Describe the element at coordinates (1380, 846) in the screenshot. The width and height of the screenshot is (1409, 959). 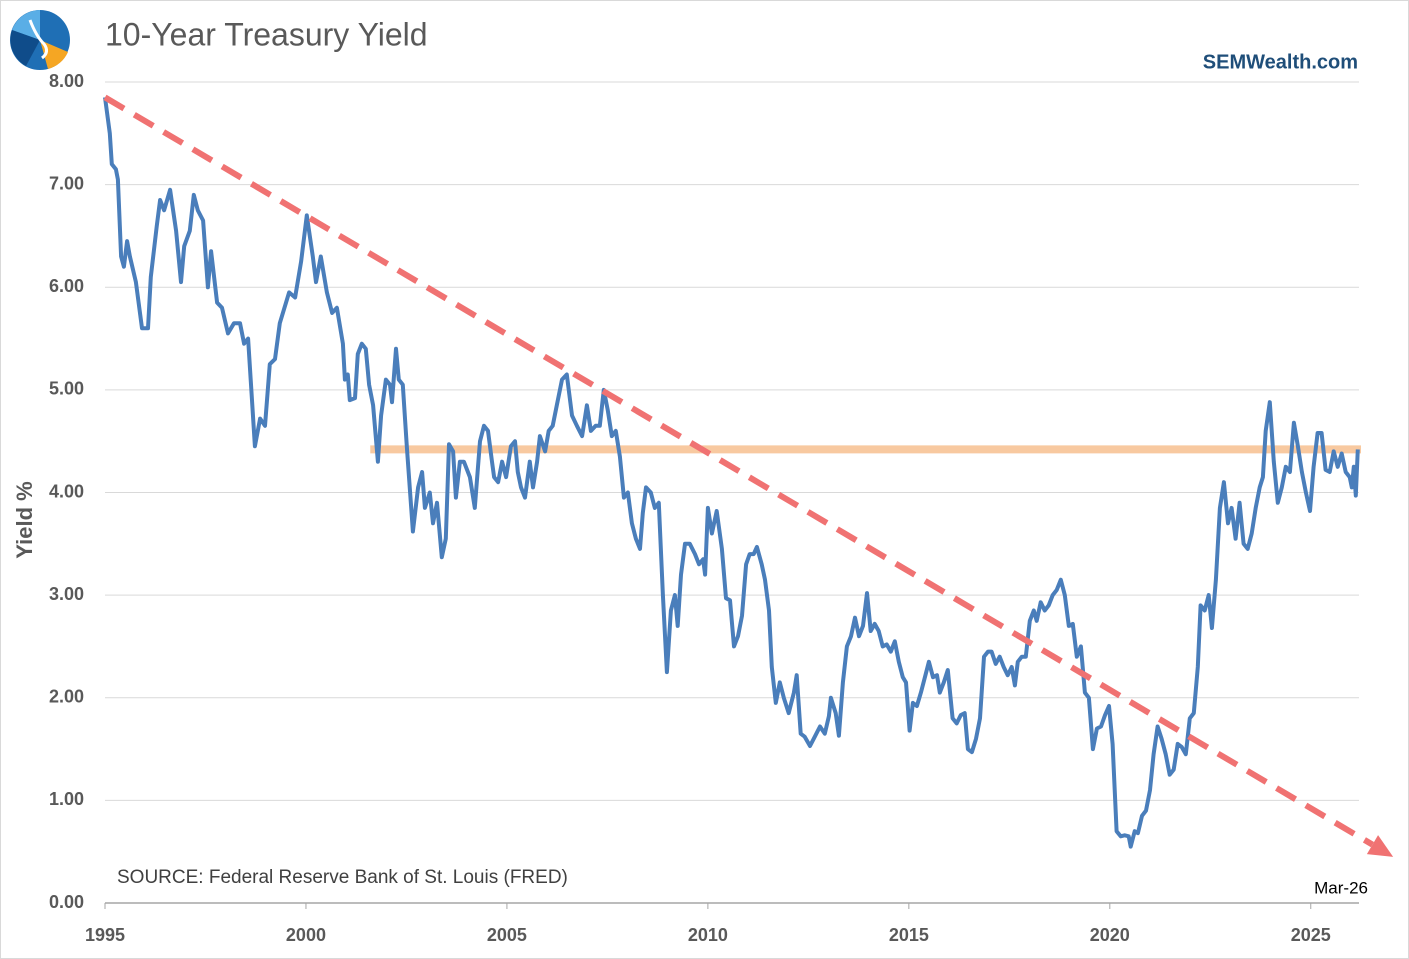
I see `trend-arrowhead` at that location.